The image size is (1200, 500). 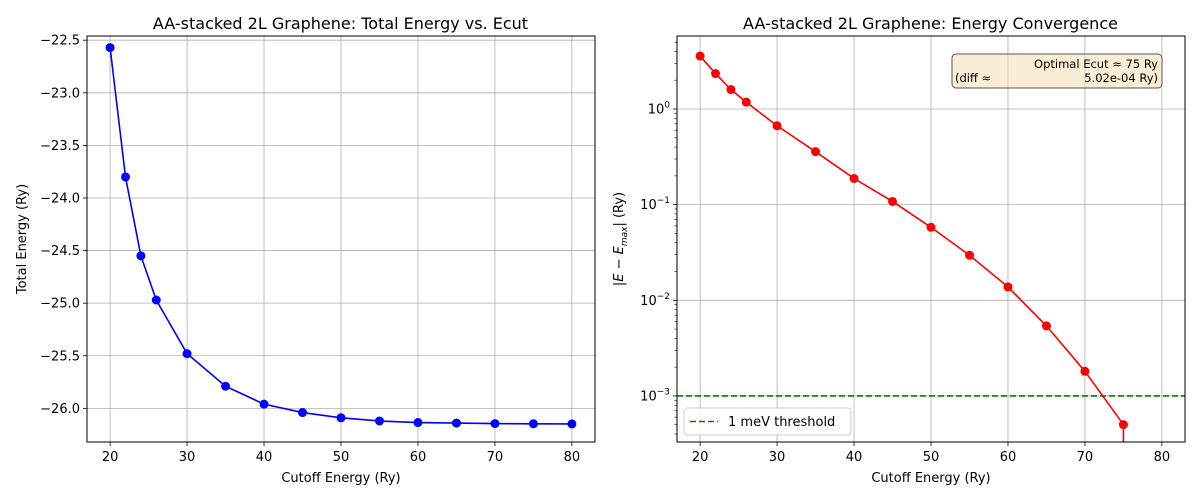 I want to click on annotation-line-1: Optimal Ecut ≈ 75 Ry, so click(x=1096, y=64).